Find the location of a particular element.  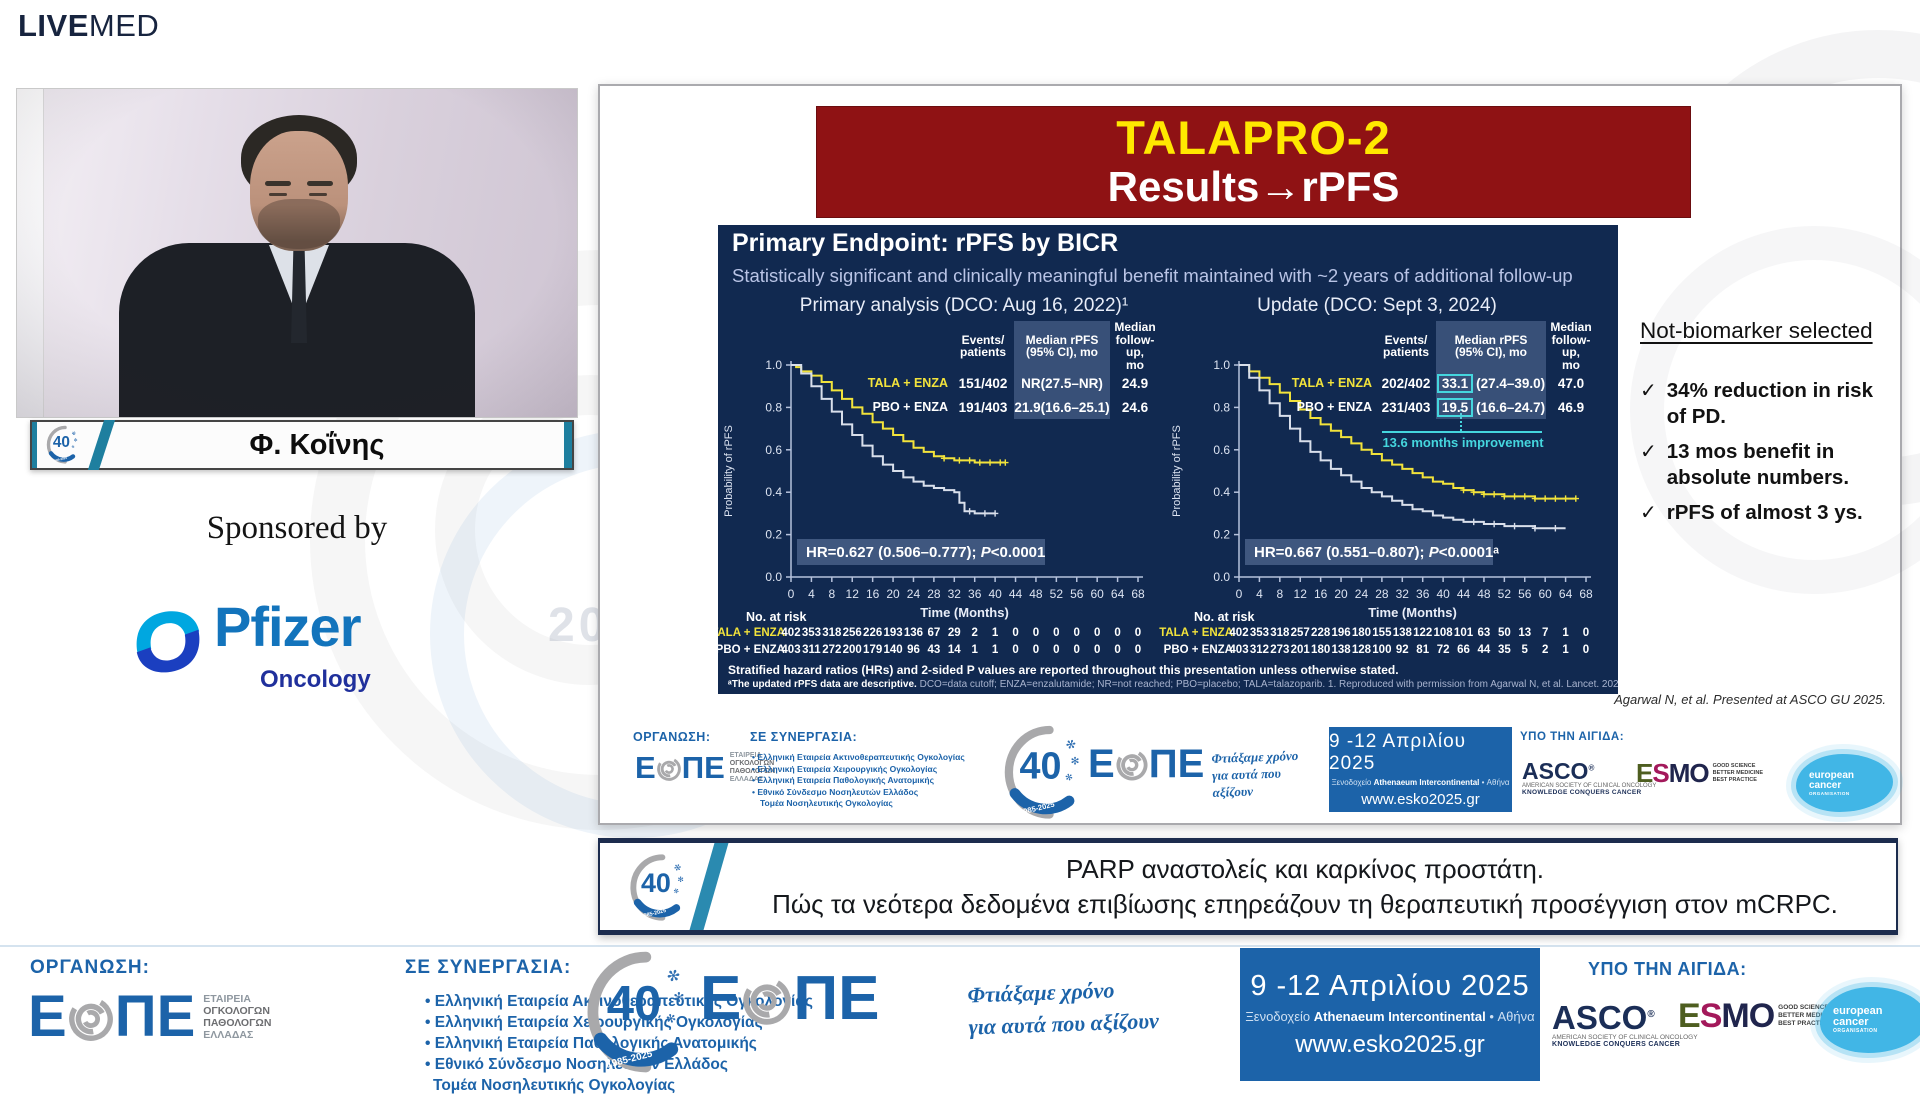

improvement-connector is located at coordinates (1461, 420).